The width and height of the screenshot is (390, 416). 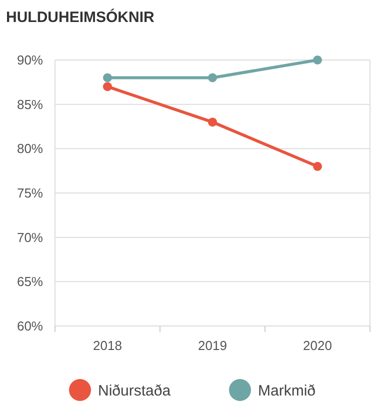 What do you see at coordinates (212, 345) in the screenshot?
I see `x-tick-label: 2019` at bounding box center [212, 345].